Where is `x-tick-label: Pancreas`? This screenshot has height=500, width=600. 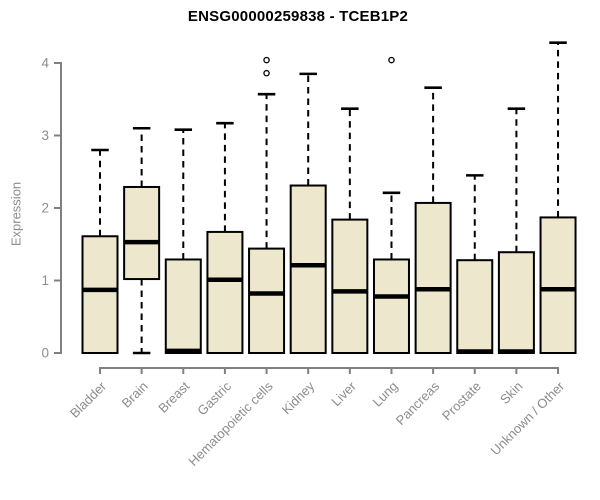
x-tick-label: Pancreas is located at coordinates (418, 403).